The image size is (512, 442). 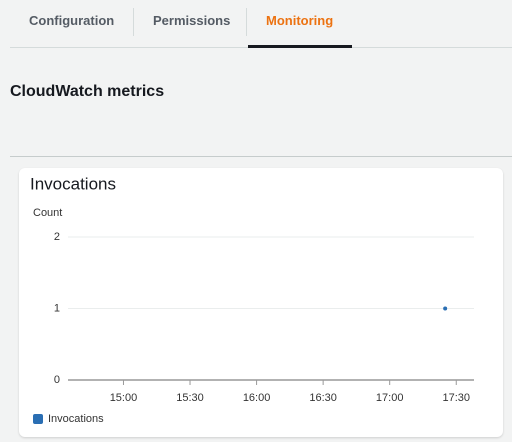 I want to click on legend-label: Invocations, so click(x=76, y=419).